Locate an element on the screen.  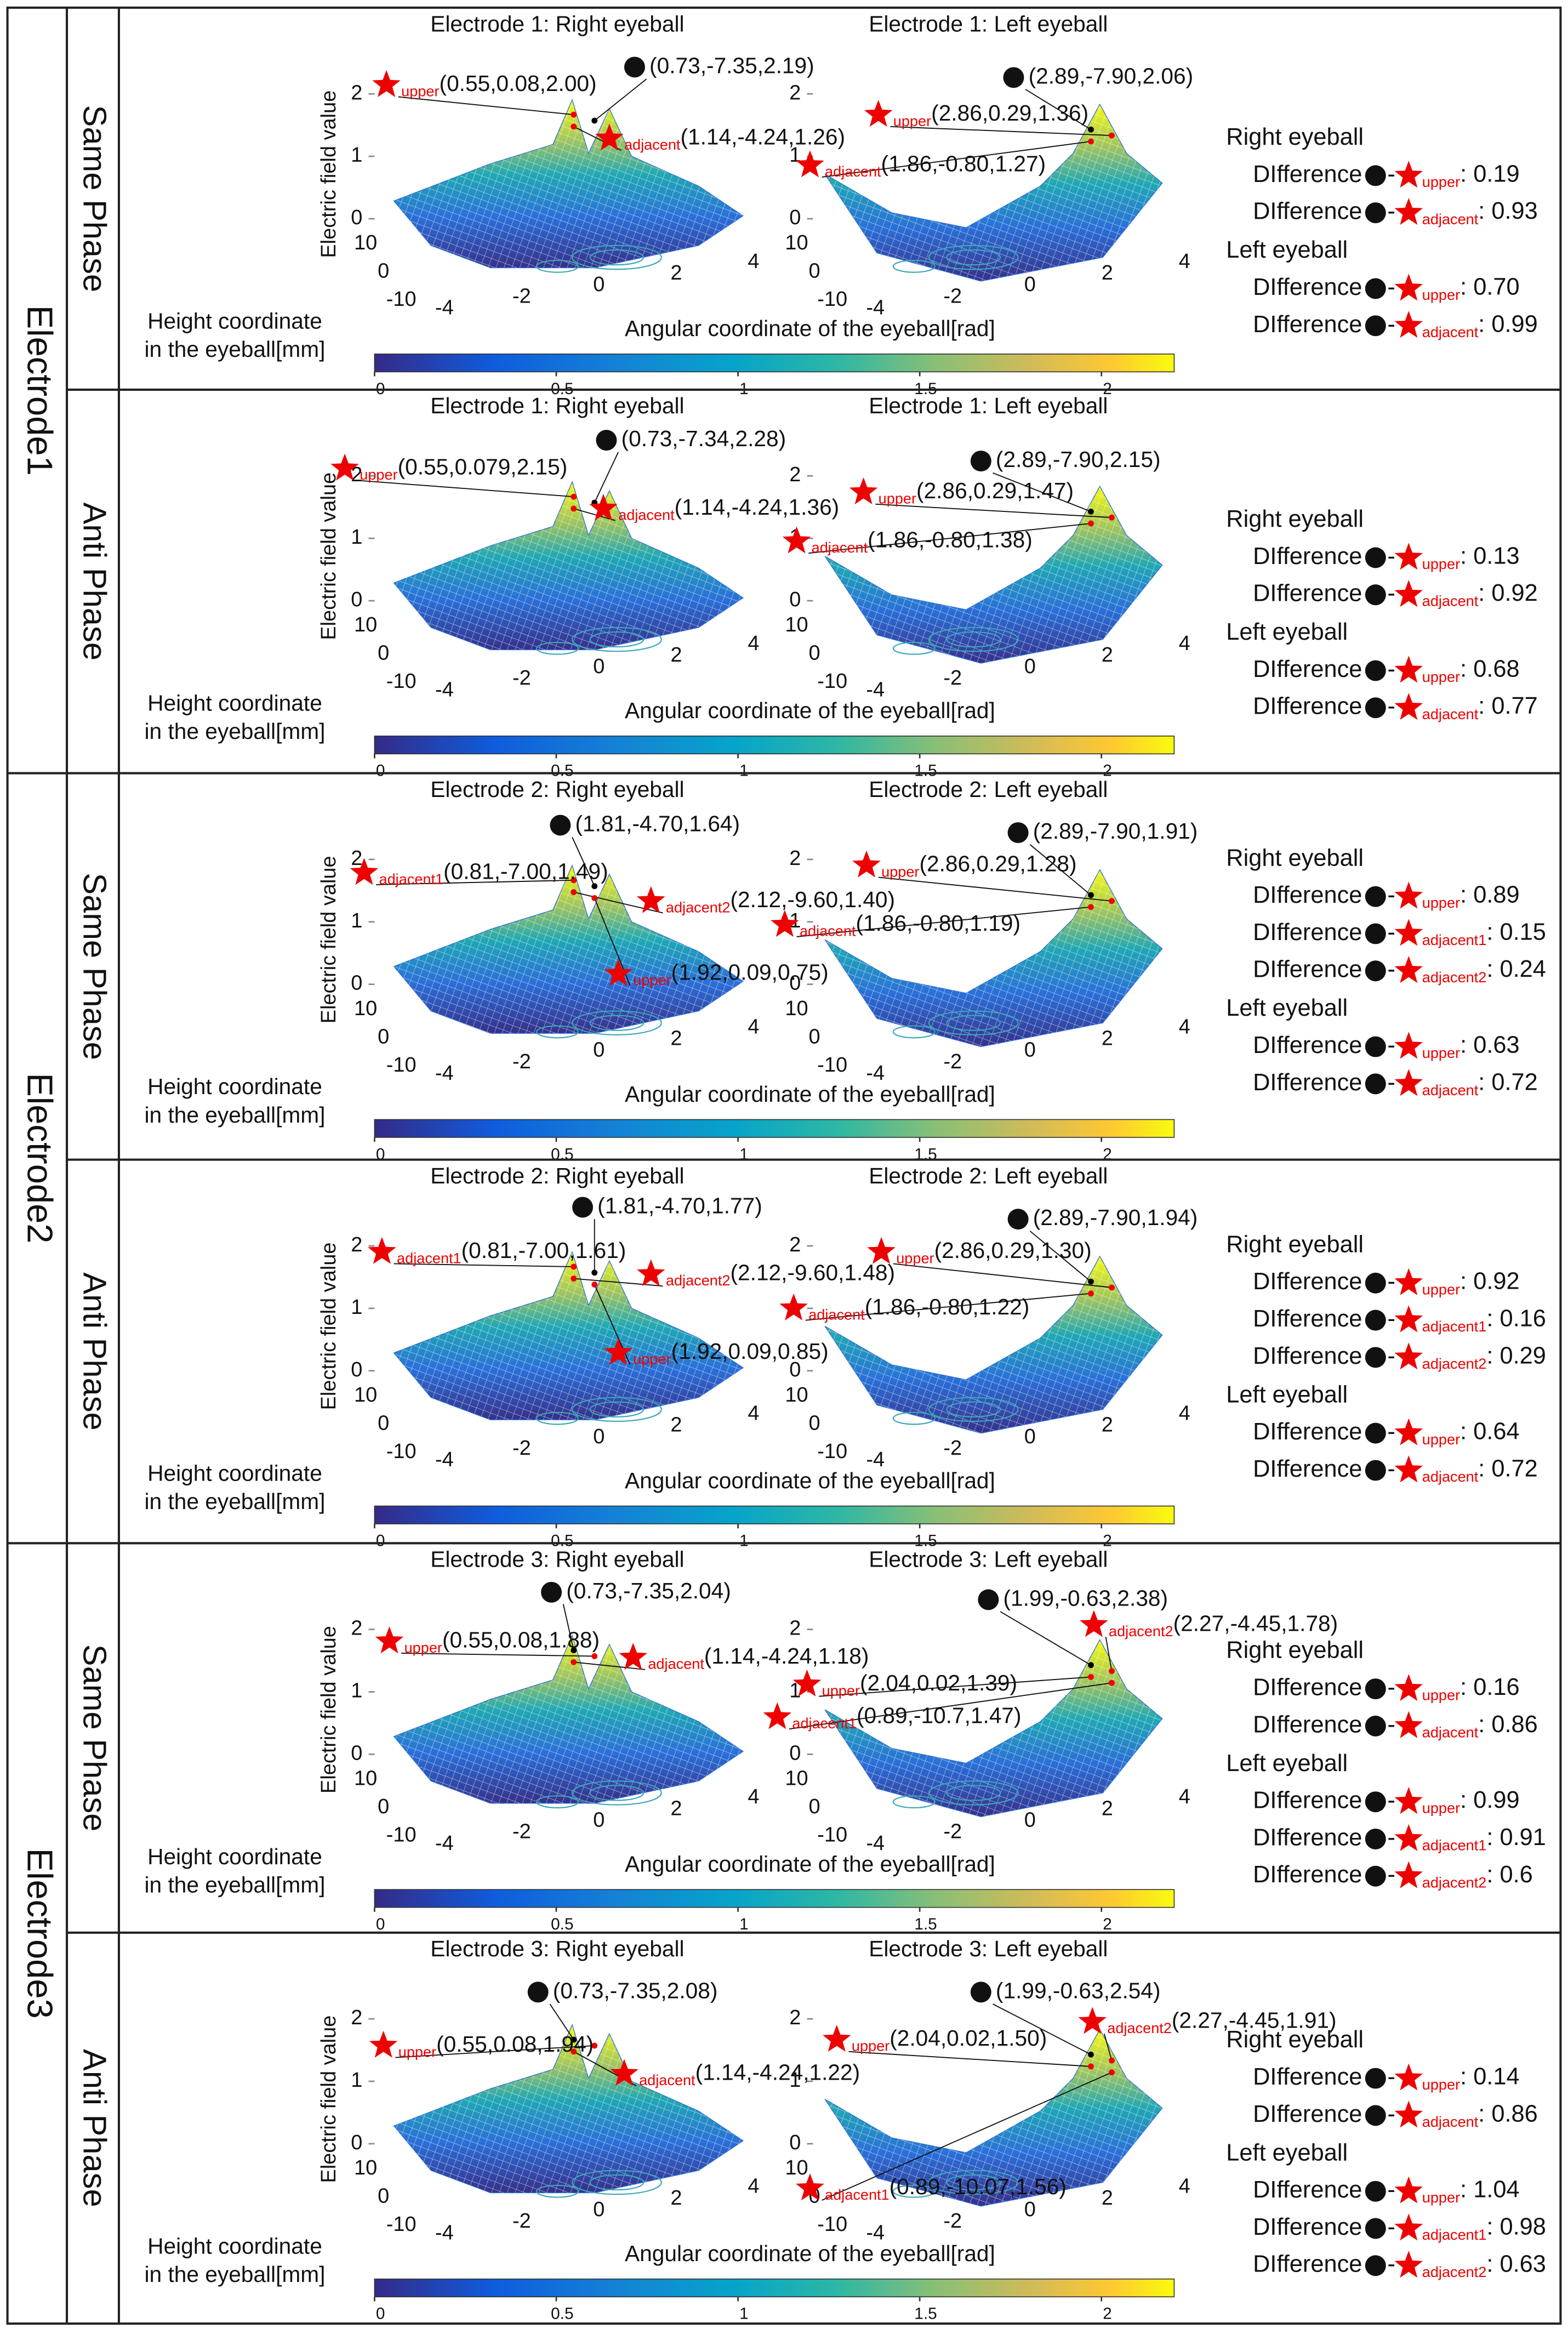
annotation: adjacent2(2.27,-4.45,1.78) is located at coordinates (1223, 1625).